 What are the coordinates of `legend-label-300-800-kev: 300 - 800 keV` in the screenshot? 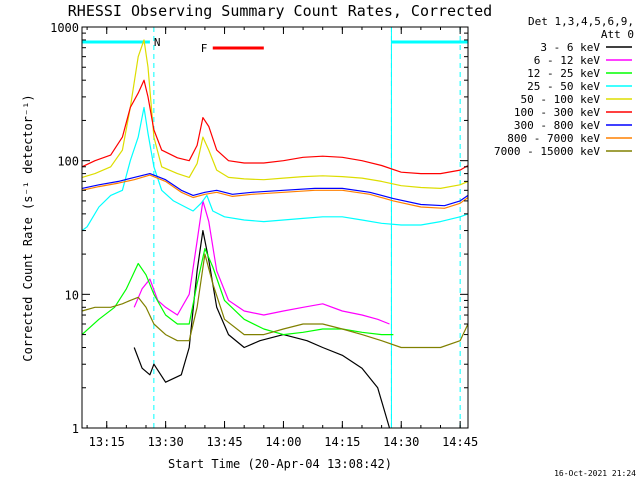 It's located at (557, 125).